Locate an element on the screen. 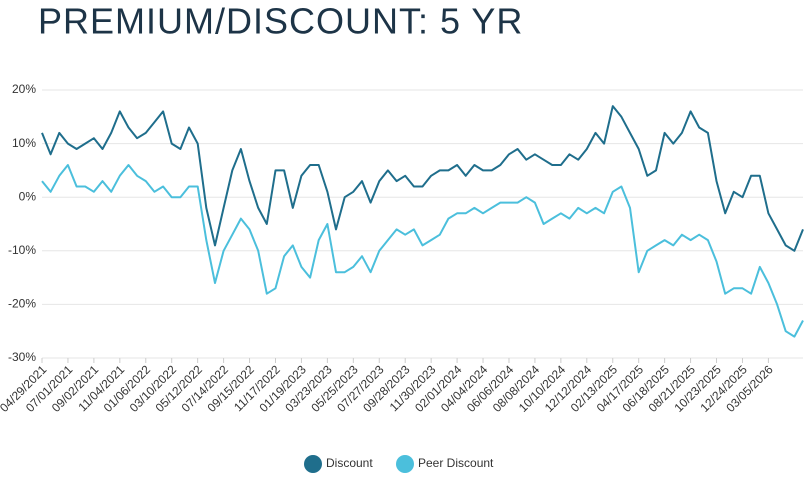 This screenshot has width=805, height=482. y-tick-label: -10% is located at coordinates (22, 250).